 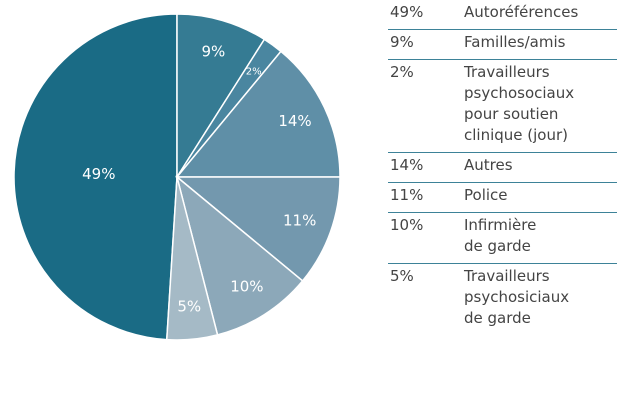 What do you see at coordinates (189, 306) in the screenshot?
I see `slice-label: 5%` at bounding box center [189, 306].